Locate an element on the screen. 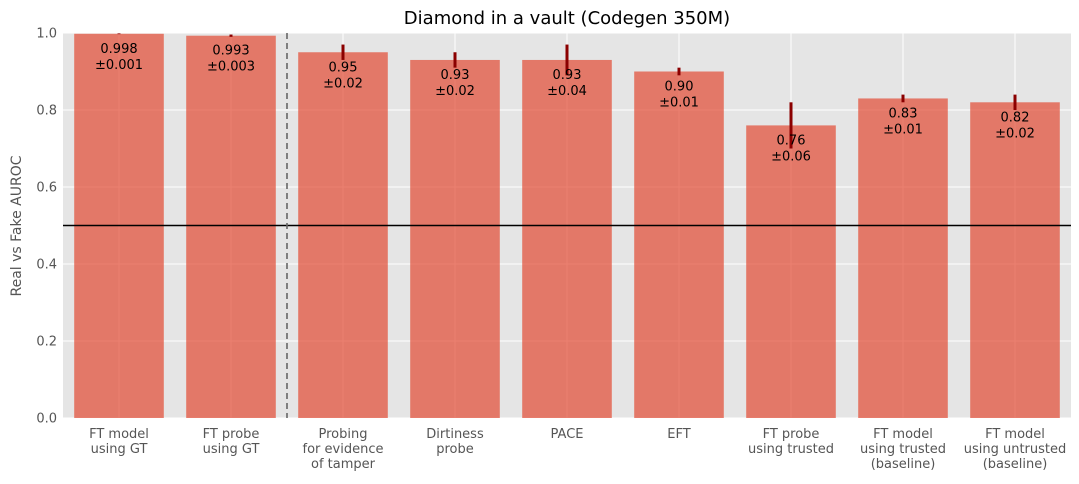 Image resolution: width=1079 pixels, height=484 pixels. y-tick-label: 1.0 is located at coordinates (46, 34).